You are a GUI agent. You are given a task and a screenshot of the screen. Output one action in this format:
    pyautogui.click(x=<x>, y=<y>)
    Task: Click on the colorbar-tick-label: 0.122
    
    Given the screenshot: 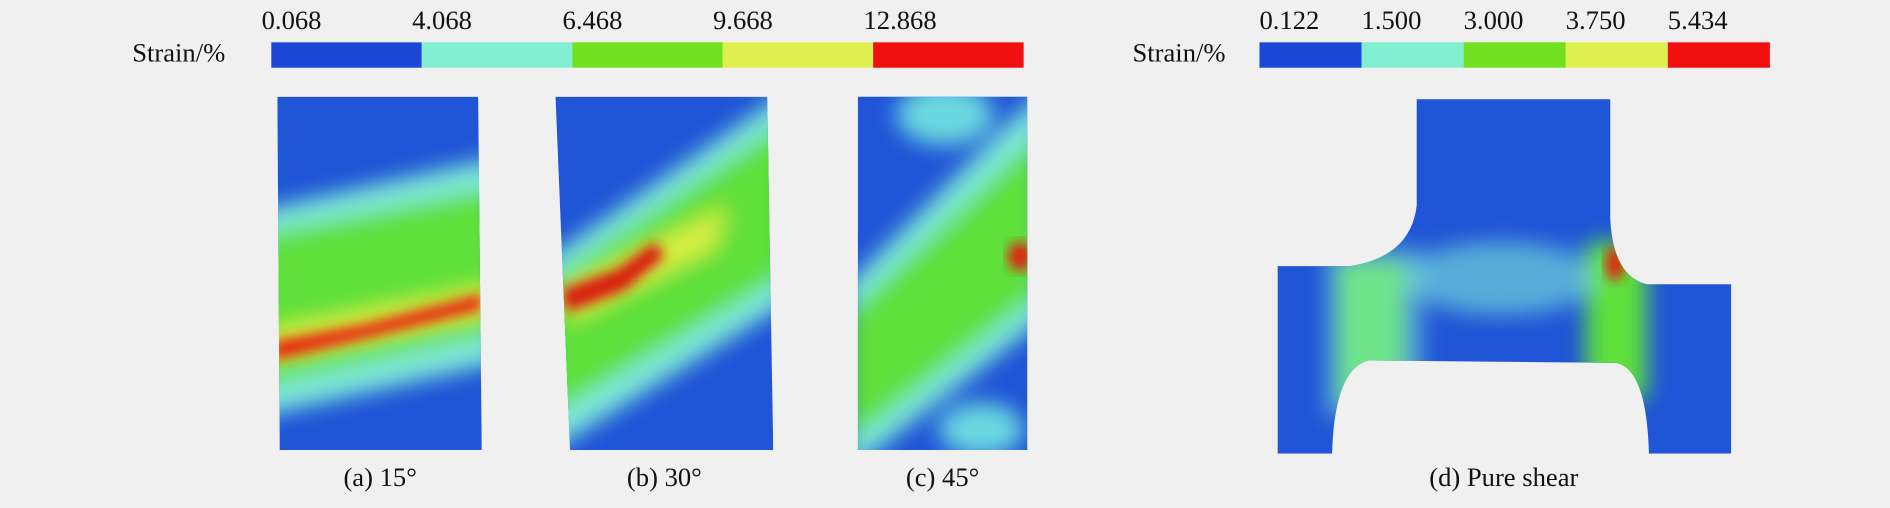 What is the action you would take?
    pyautogui.click(x=1289, y=20)
    